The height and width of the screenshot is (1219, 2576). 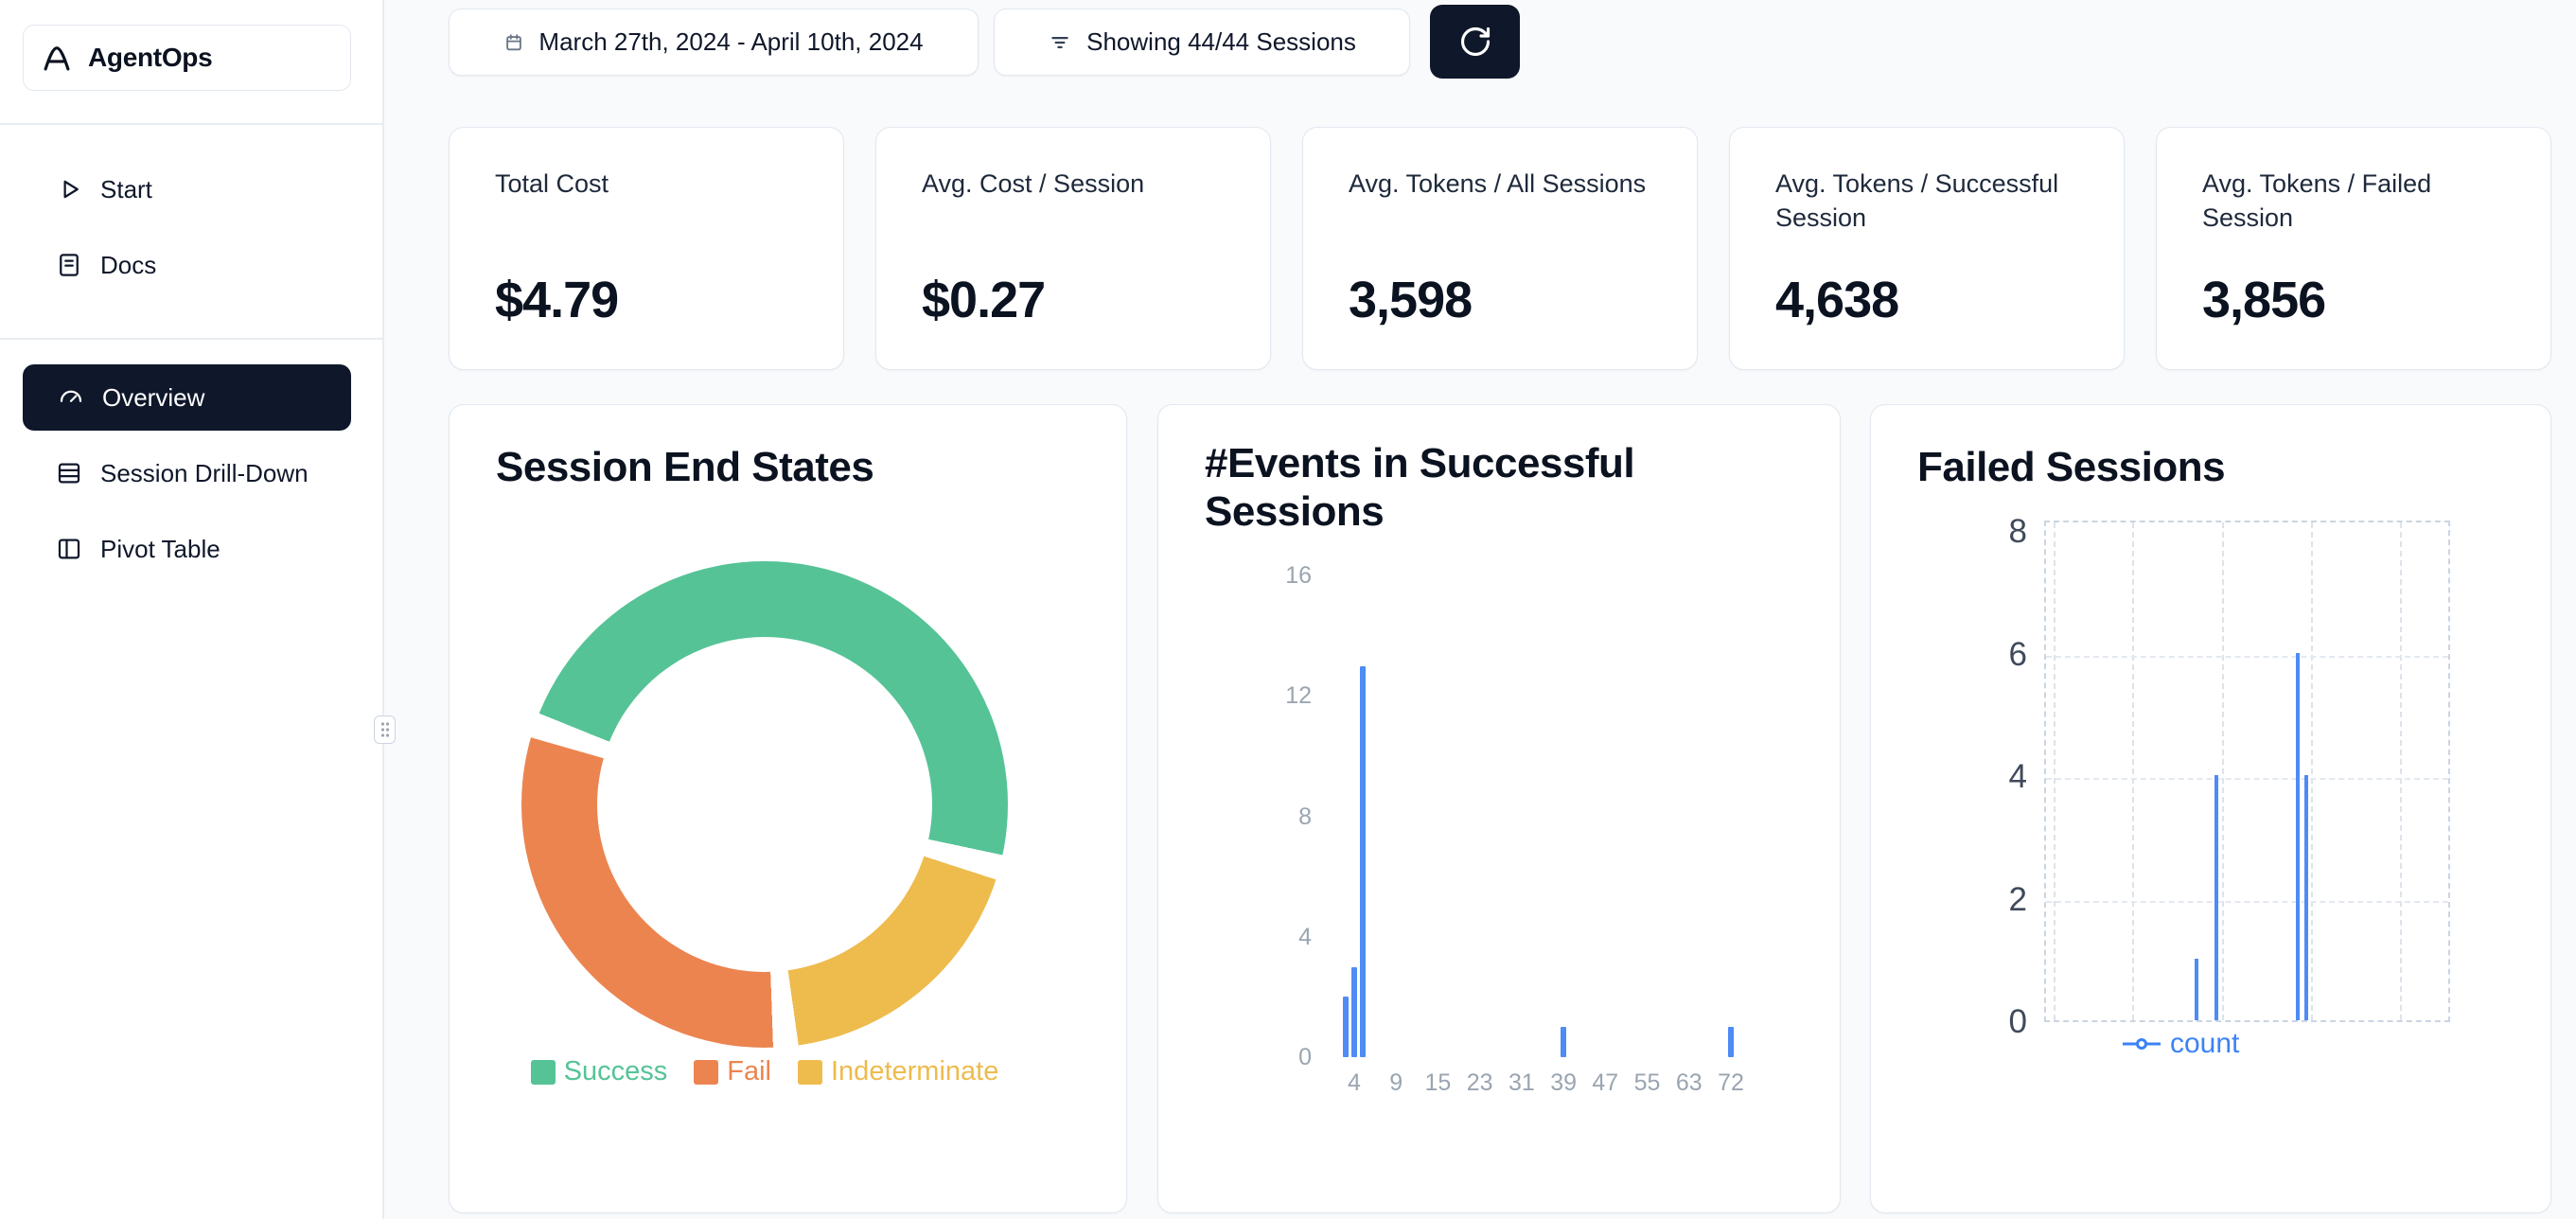 I want to click on grip-dots-icon, so click(x=384, y=729).